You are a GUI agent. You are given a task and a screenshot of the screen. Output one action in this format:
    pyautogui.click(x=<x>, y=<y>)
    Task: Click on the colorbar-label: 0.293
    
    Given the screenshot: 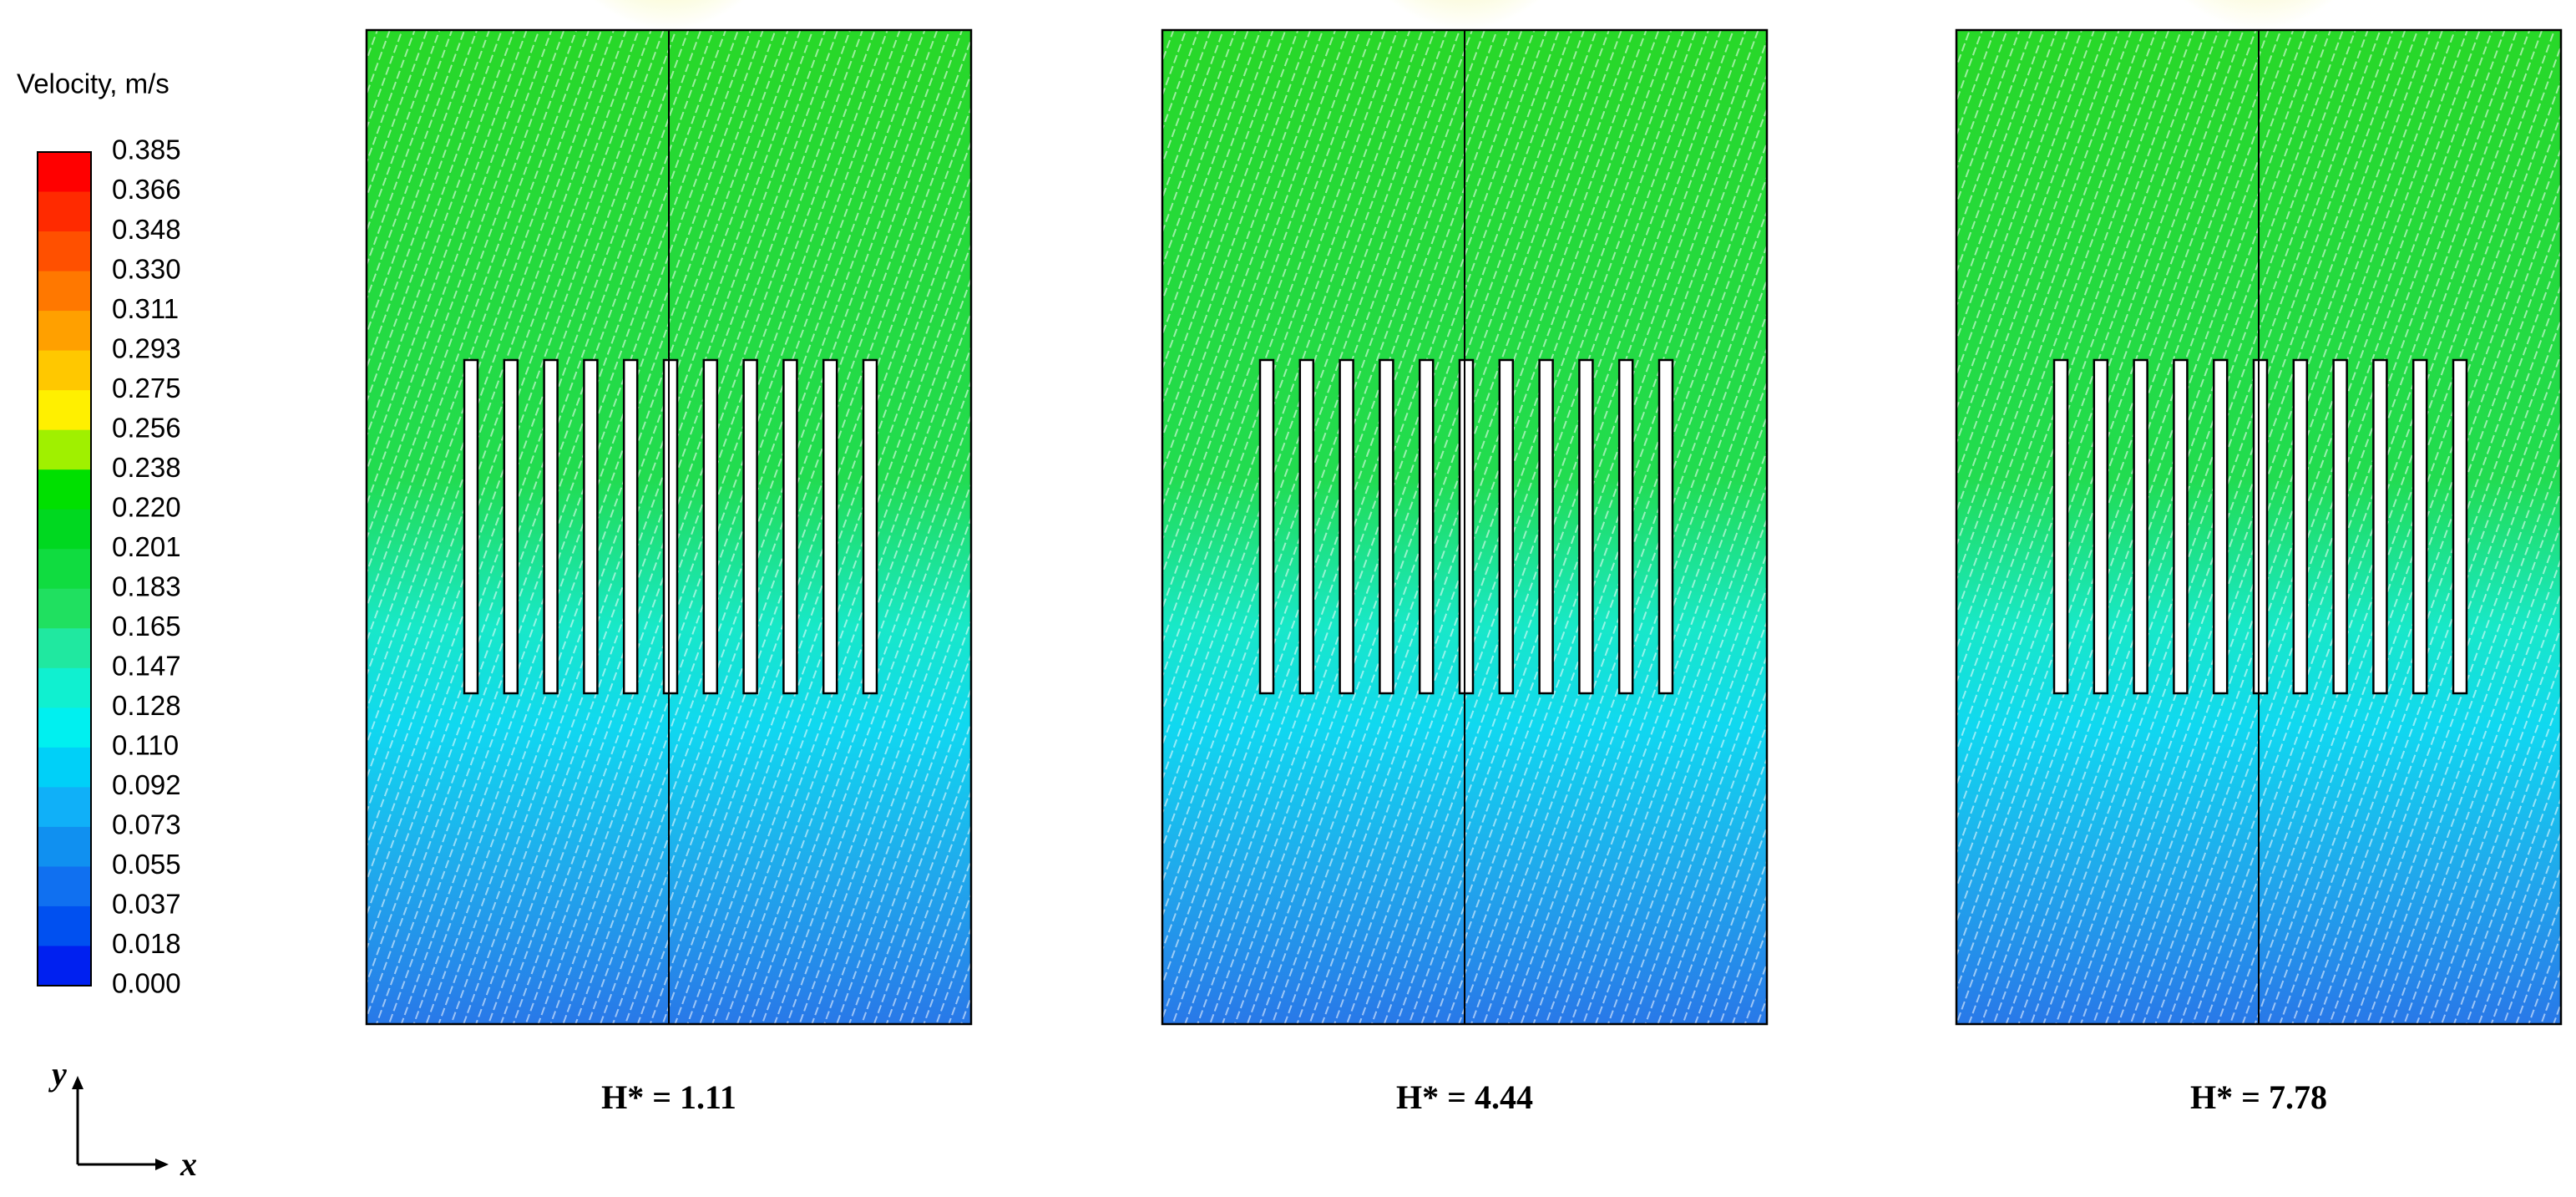 What is the action you would take?
    pyautogui.click(x=146, y=347)
    